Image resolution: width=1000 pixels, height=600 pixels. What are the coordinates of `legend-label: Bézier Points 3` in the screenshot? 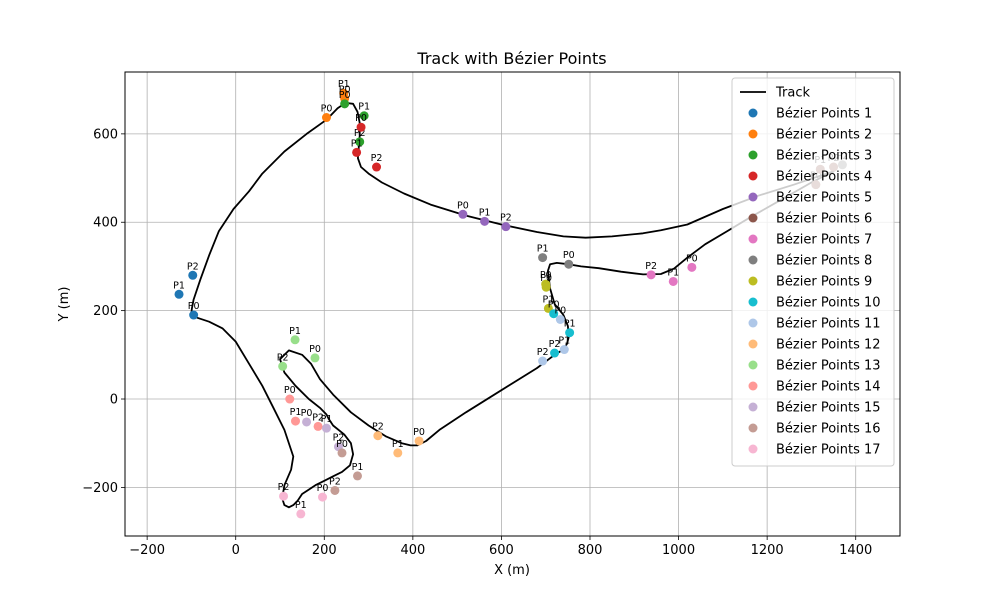 It's located at (824, 156).